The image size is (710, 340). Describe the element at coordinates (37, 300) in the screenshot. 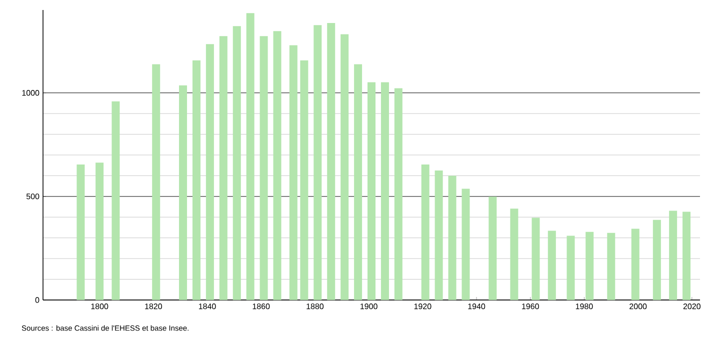

I see `y-tick-label: 0` at that location.